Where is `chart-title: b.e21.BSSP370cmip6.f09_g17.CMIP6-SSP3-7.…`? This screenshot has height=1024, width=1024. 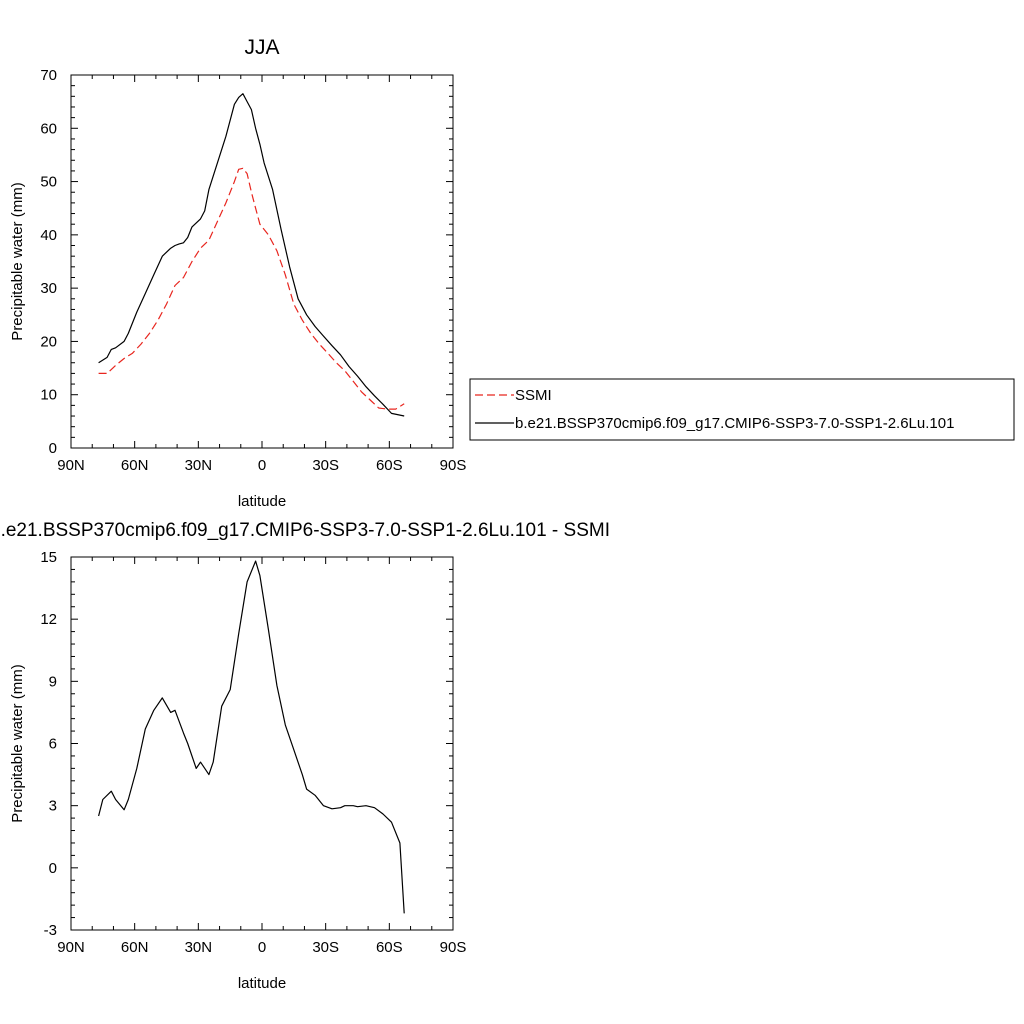 chart-title: b.e21.BSSP370cmip6.f09_g17.CMIP6-SSP3-7.… is located at coordinates (305, 530).